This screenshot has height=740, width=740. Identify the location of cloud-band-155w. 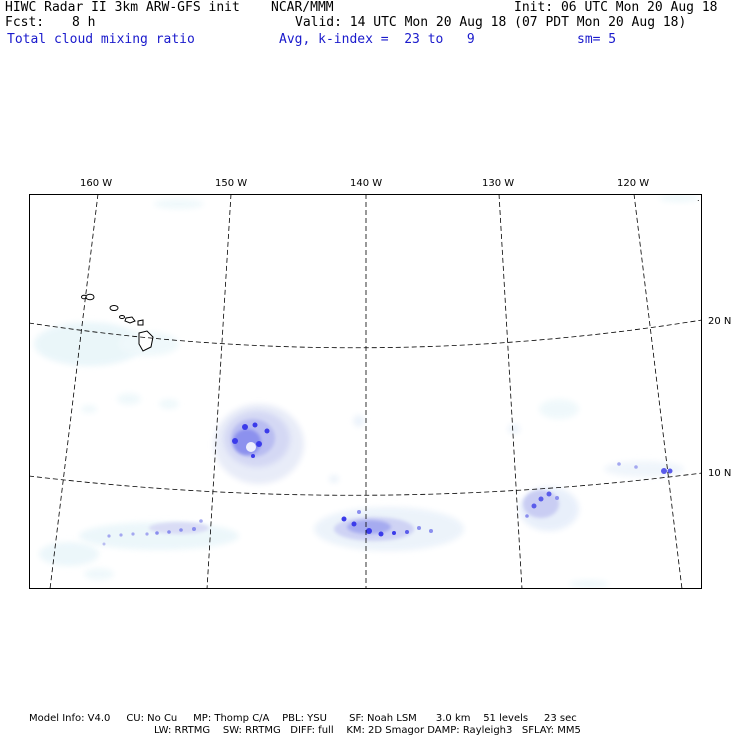
(155, 532).